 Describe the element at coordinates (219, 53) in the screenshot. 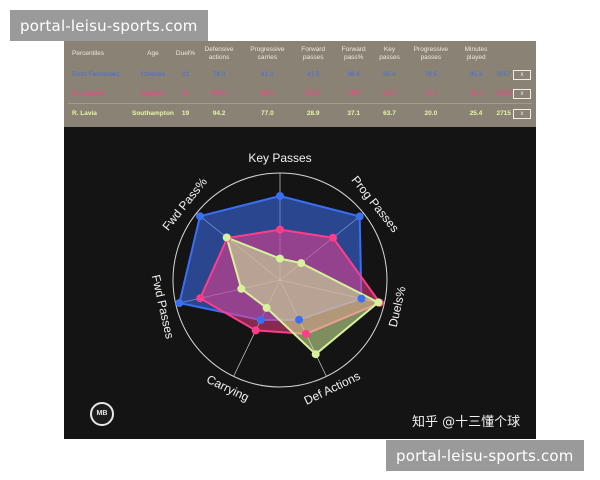

I see `header-defensive-actions: Defensive actions` at that location.